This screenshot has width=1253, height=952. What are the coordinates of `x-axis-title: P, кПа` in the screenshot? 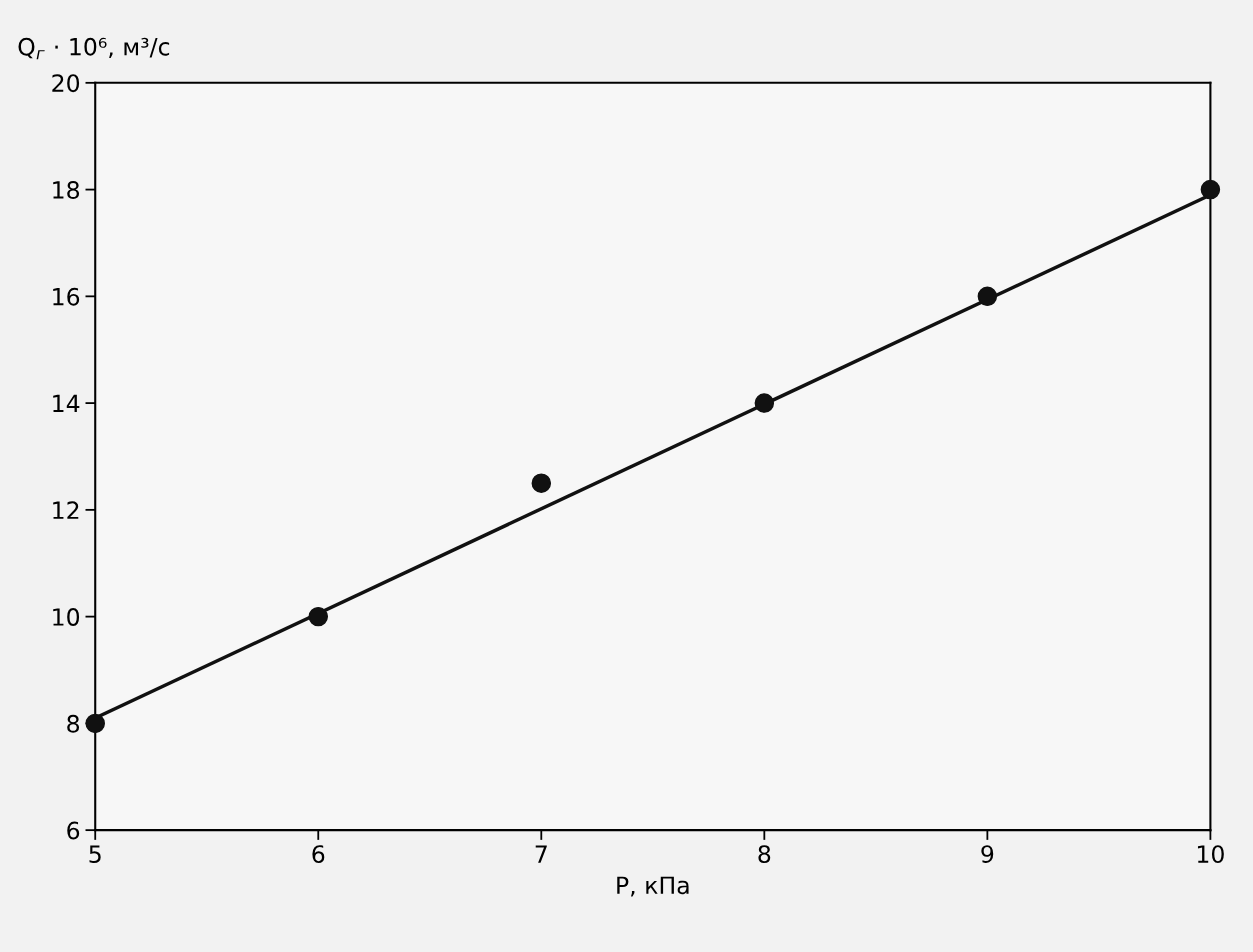 It's located at (653, 886).